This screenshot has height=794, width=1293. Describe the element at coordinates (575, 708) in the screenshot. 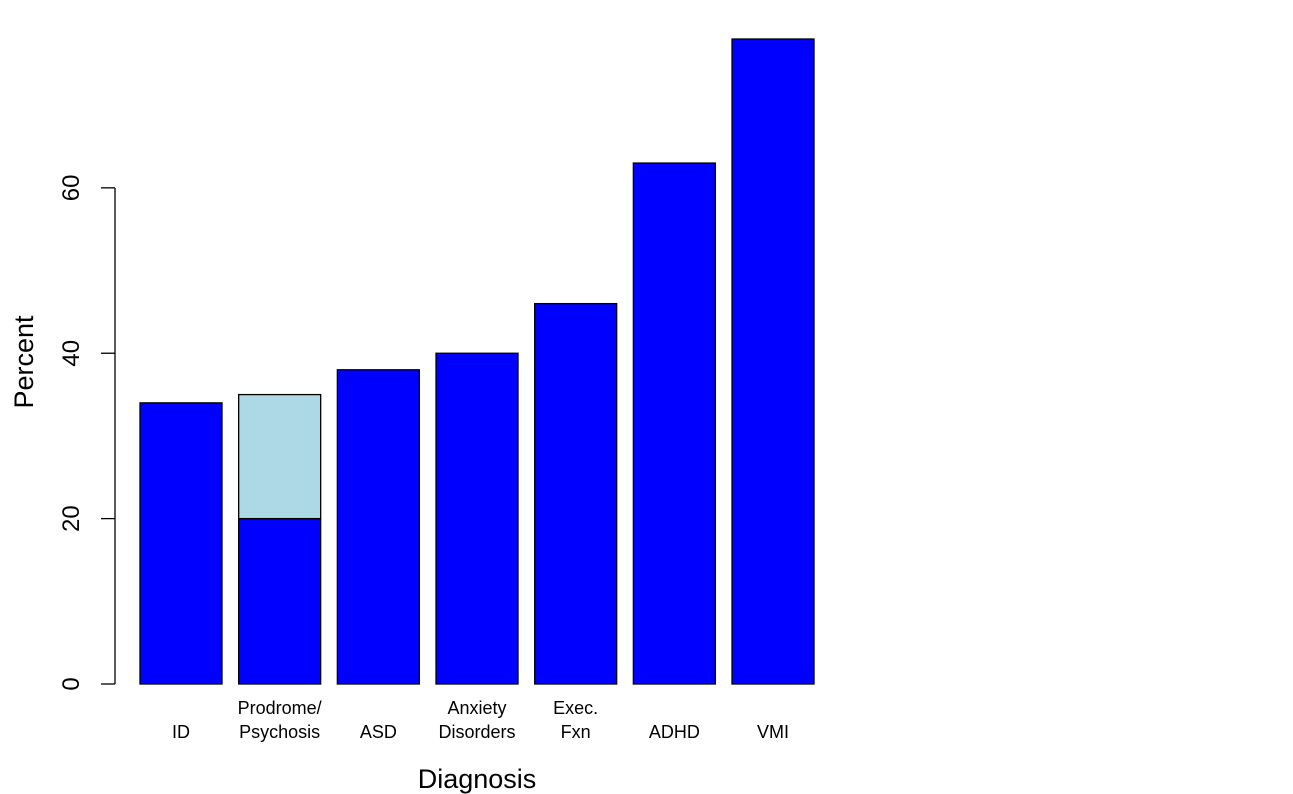

I see `x-tick-label-4-line-0: Exec.` at that location.